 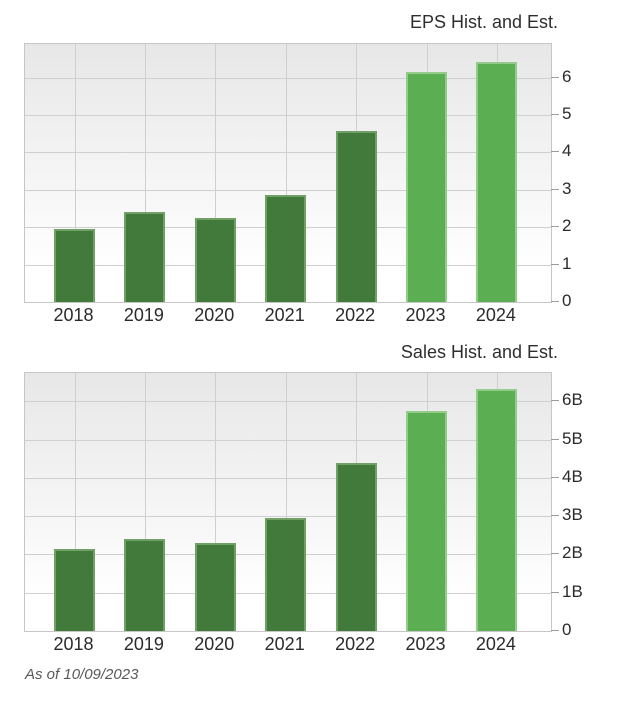 What do you see at coordinates (572, 476) in the screenshot?
I see `y-tick-label: 4B` at bounding box center [572, 476].